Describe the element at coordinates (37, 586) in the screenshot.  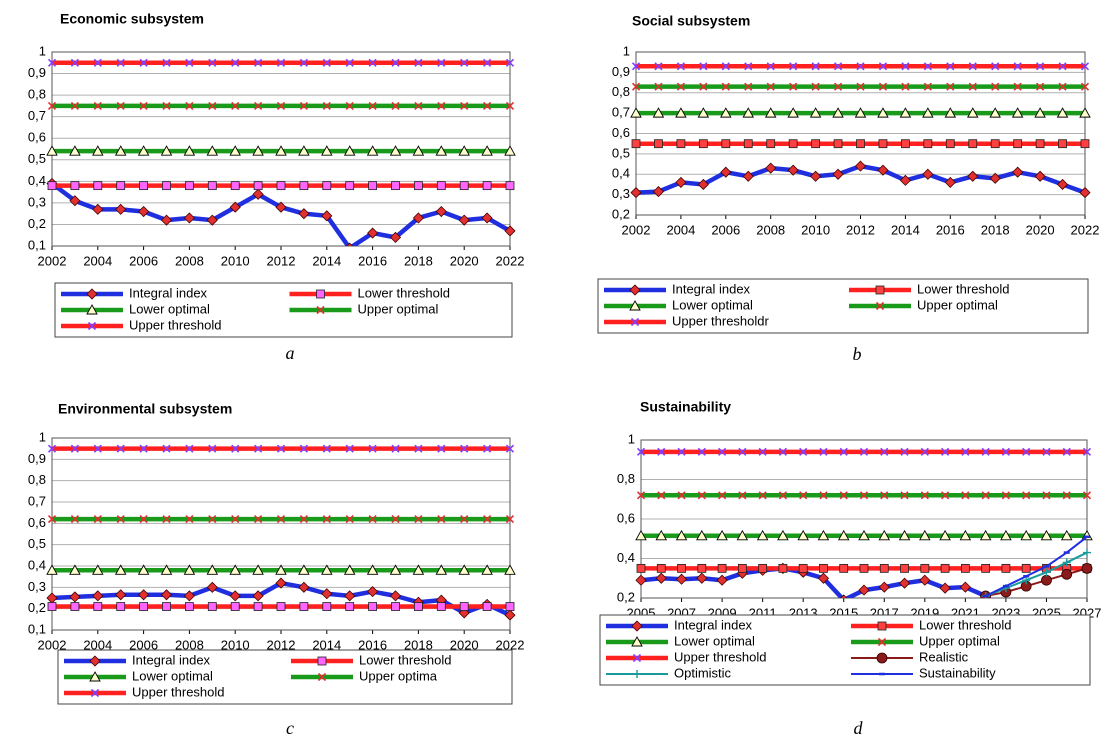
I see `y-tick-label: 0,3` at that location.